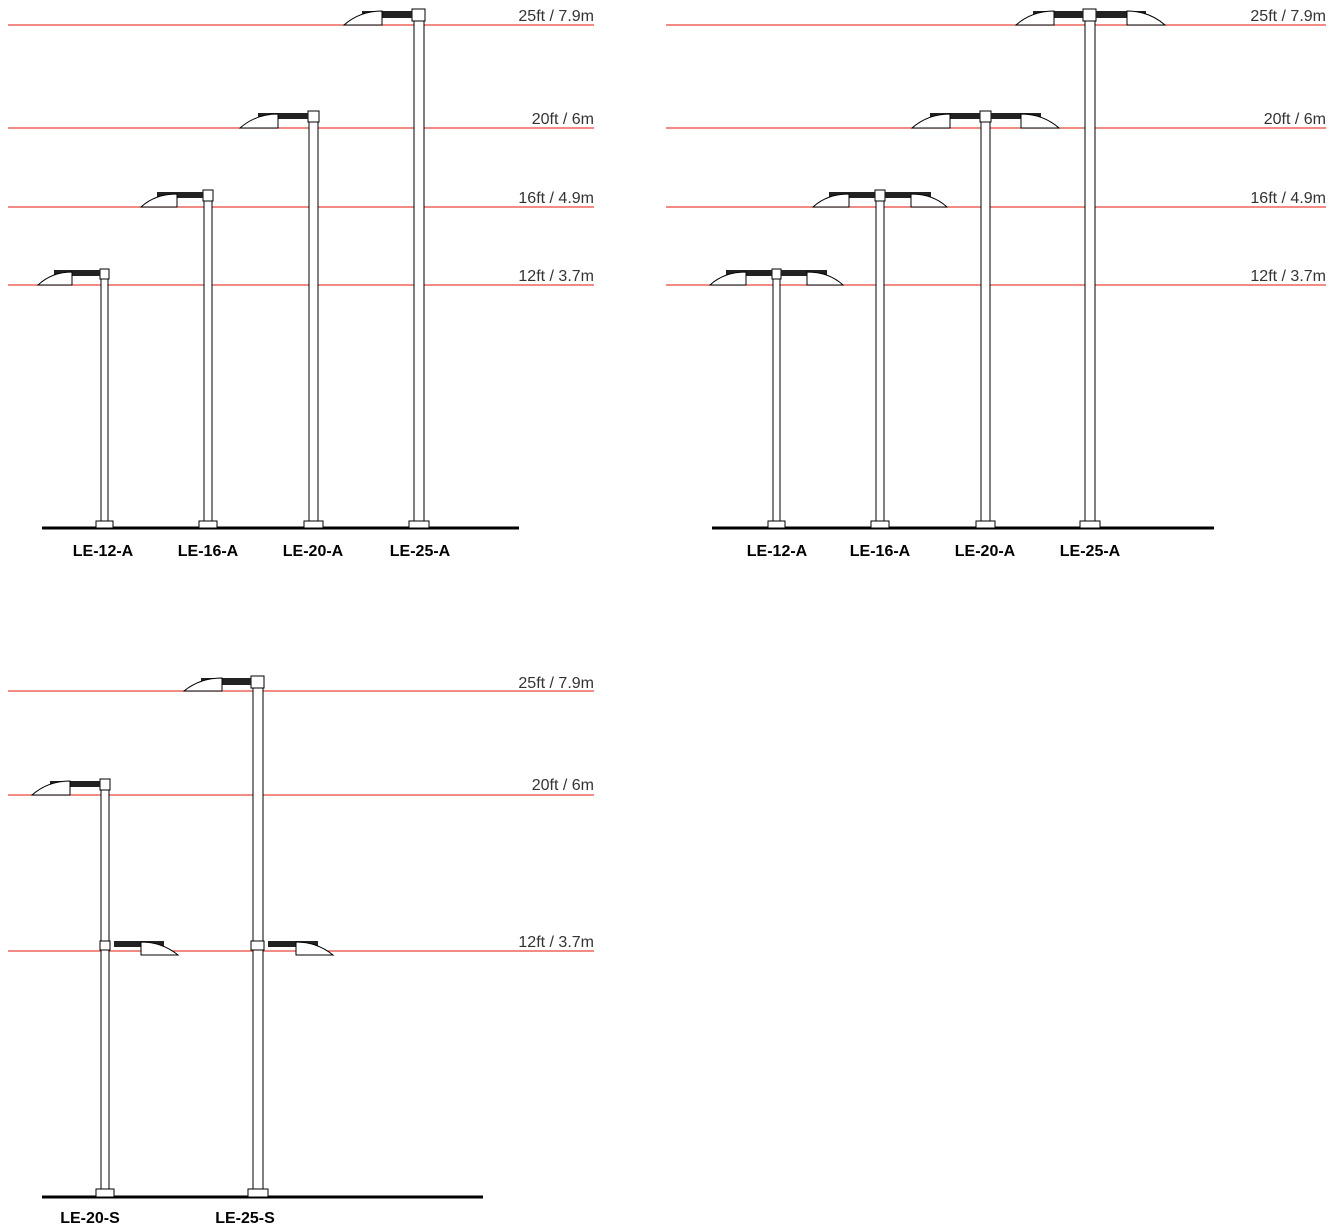  Describe the element at coordinates (178, 359) in the screenshot. I see `pole-le-16-a` at that location.